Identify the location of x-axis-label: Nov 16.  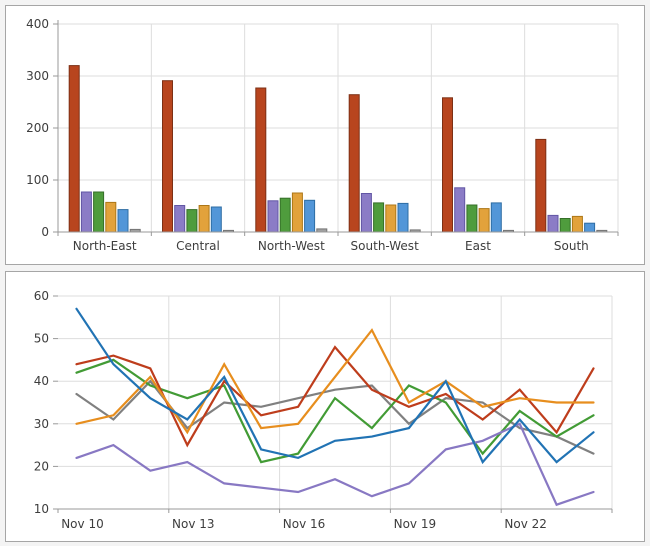
(304, 524).